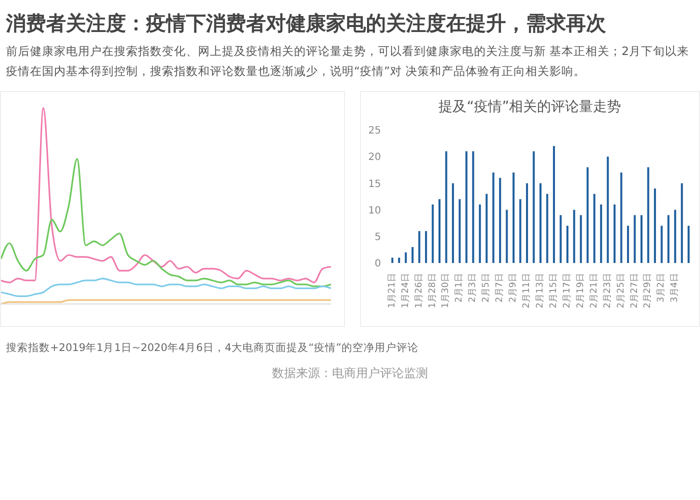  What do you see at coordinates (374, 184) in the screenshot?
I see `y-tick-label: 15` at bounding box center [374, 184].